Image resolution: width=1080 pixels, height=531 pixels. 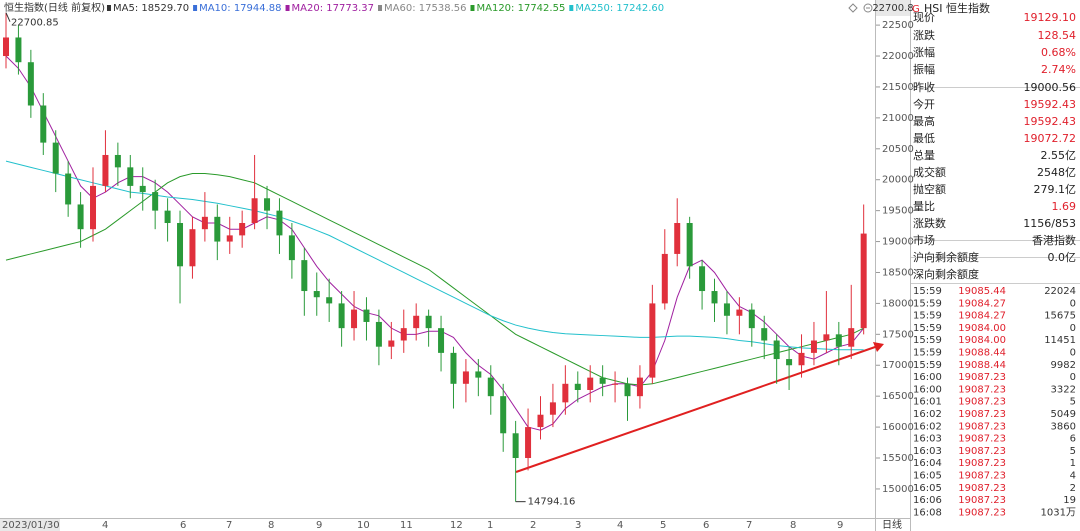 What do you see at coordinates (893, 8) in the screenshot?
I see `top-label-box` at bounding box center [893, 8].